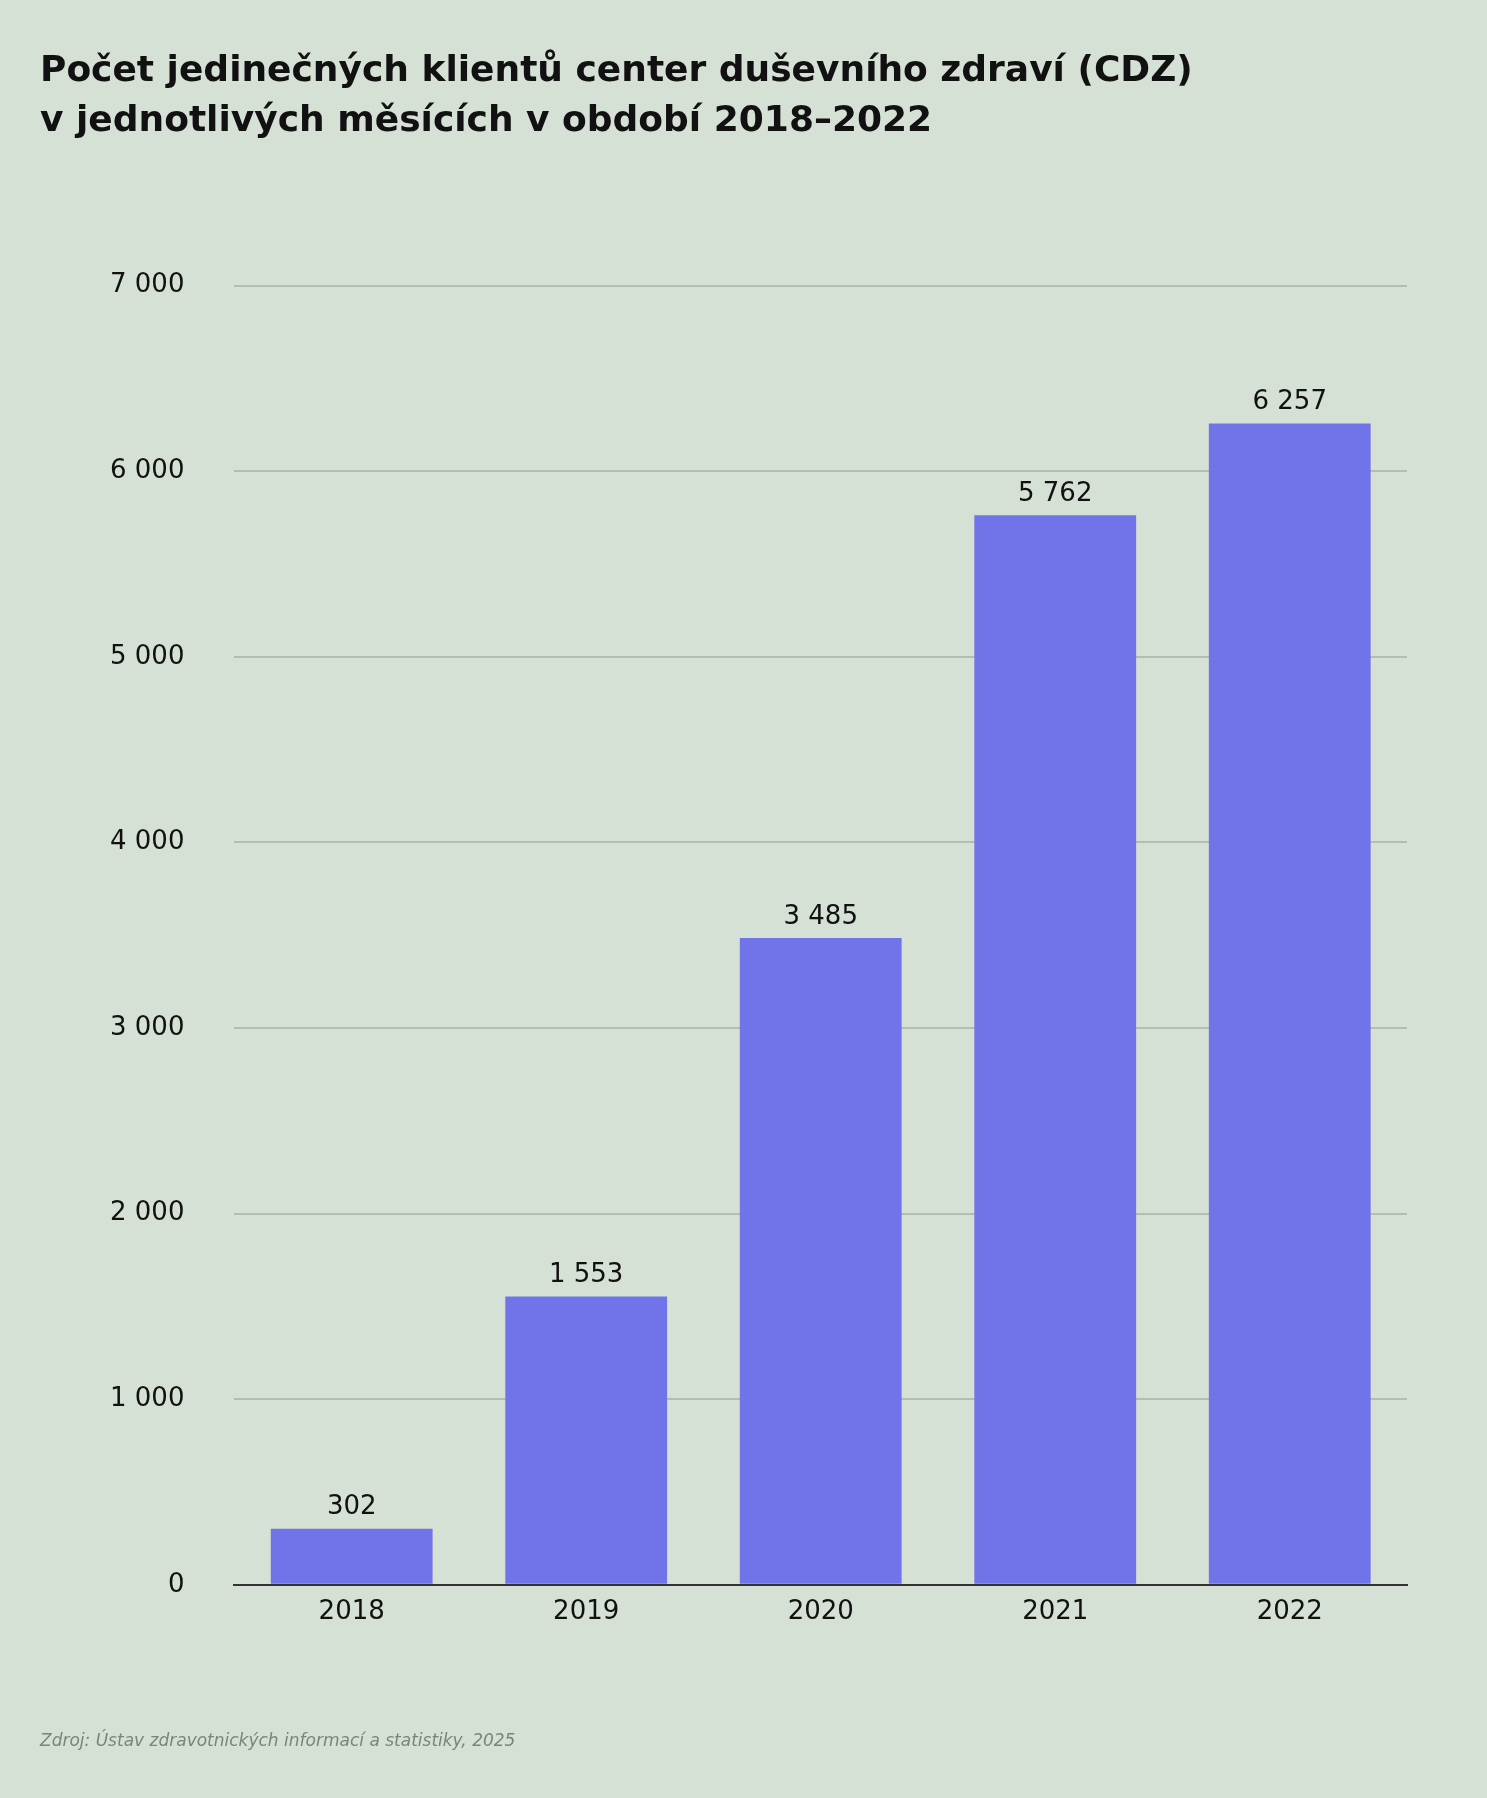 This screenshot has height=1798, width=1487. What do you see at coordinates (1055, 1610) in the screenshot?
I see `x-tick-label: 2021` at bounding box center [1055, 1610].